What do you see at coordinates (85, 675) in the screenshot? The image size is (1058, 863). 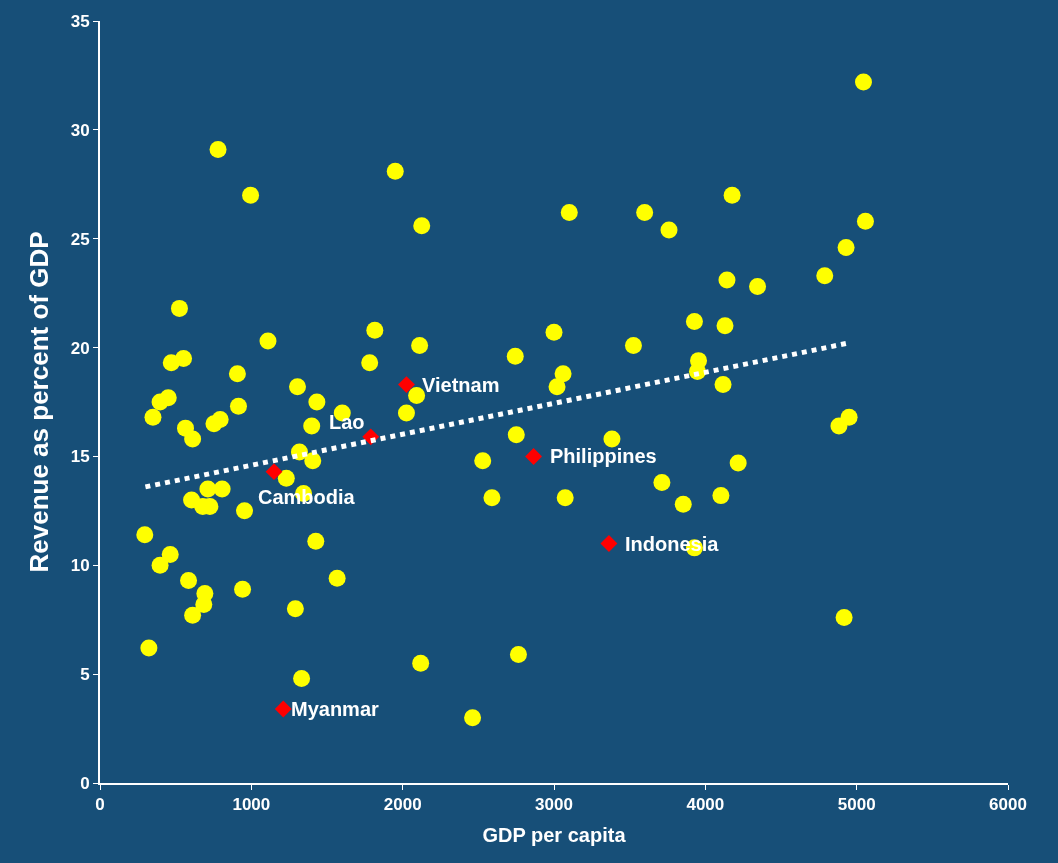 I see `y-tick-label: 5` at bounding box center [85, 675].